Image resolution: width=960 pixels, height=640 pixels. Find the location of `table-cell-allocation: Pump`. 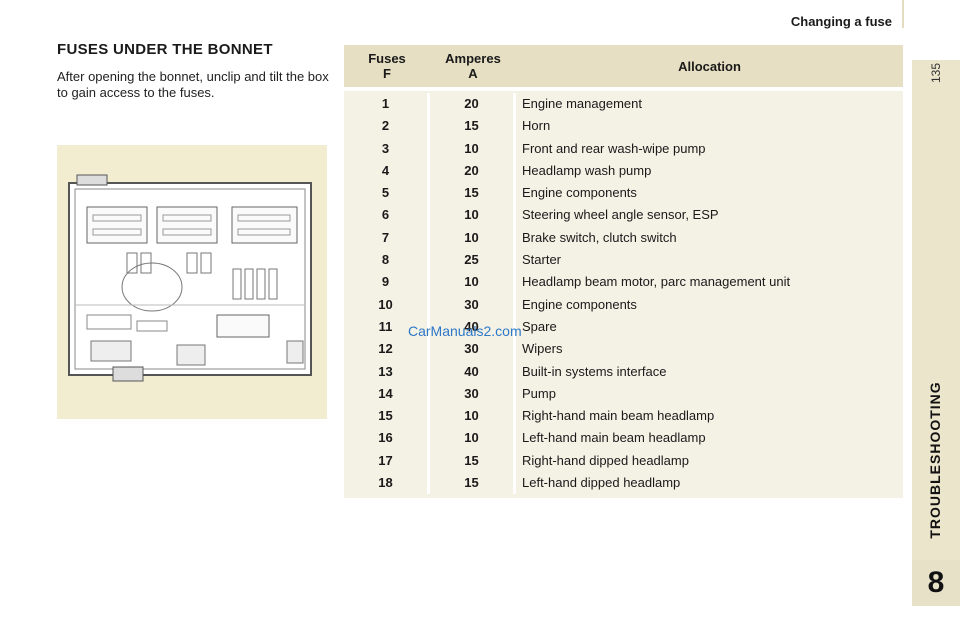

table-cell-allocation: Pump is located at coordinates (539, 393).